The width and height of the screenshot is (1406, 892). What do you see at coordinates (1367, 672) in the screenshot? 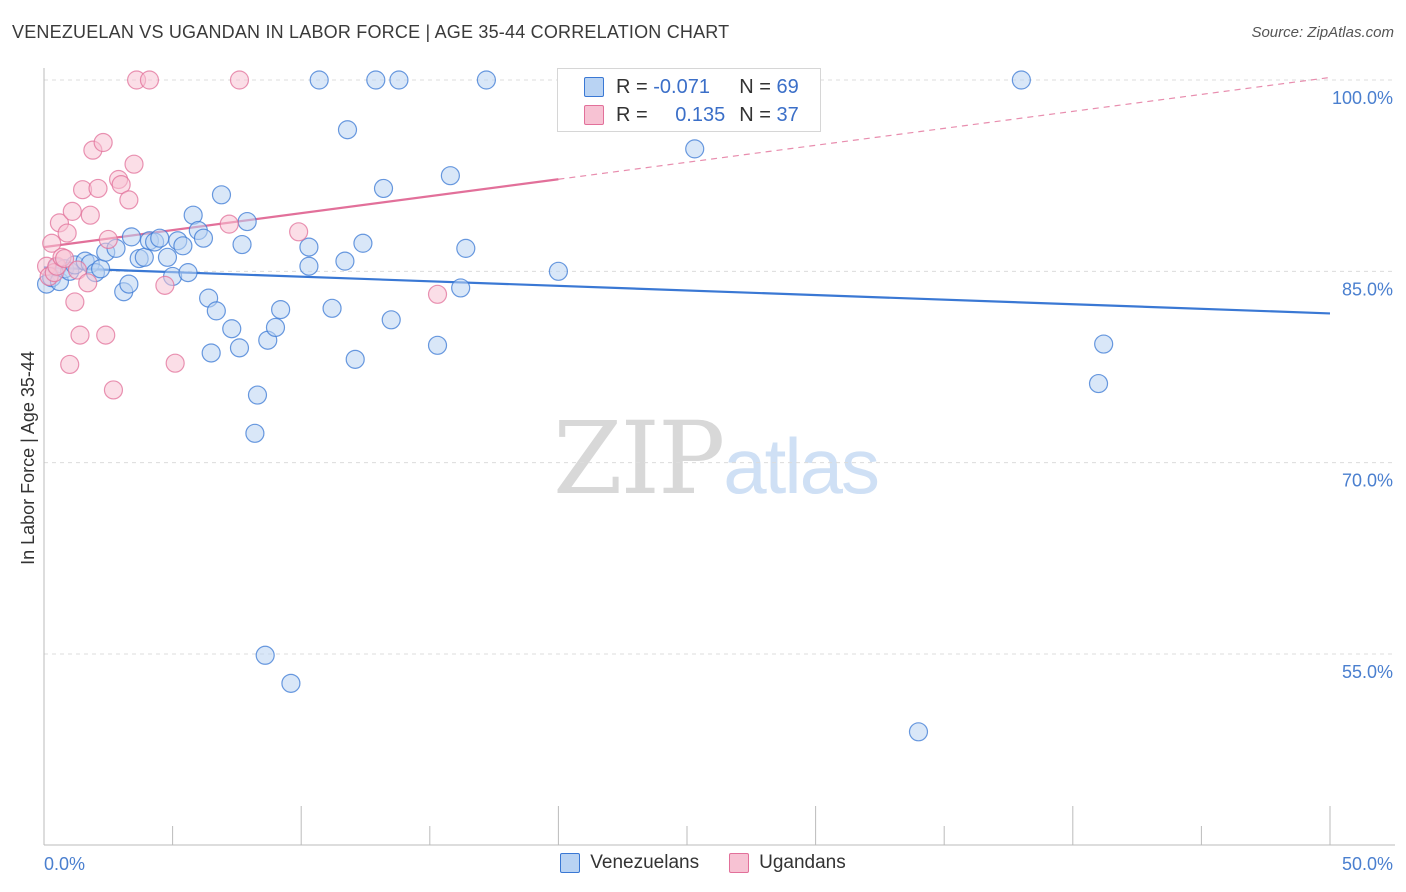
I see `y-tick-label: 55.0%` at bounding box center [1367, 672].